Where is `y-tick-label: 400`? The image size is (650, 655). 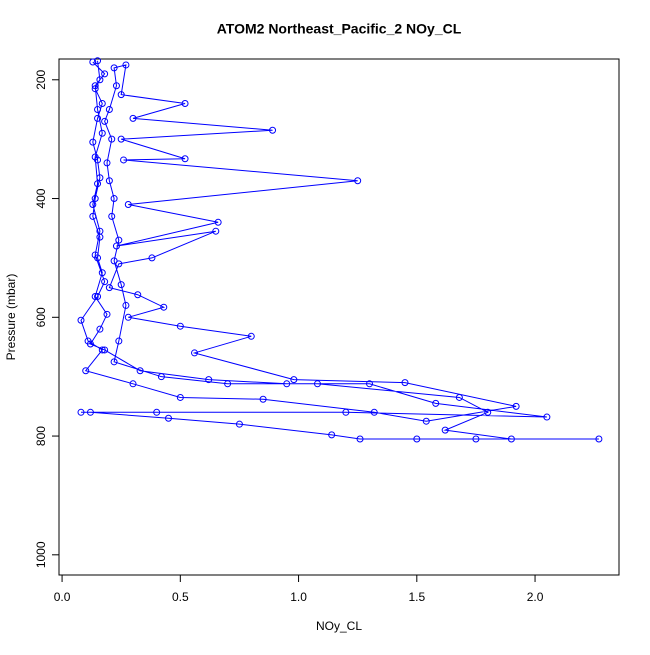
y-tick-label: 400 is located at coordinates (41, 198).